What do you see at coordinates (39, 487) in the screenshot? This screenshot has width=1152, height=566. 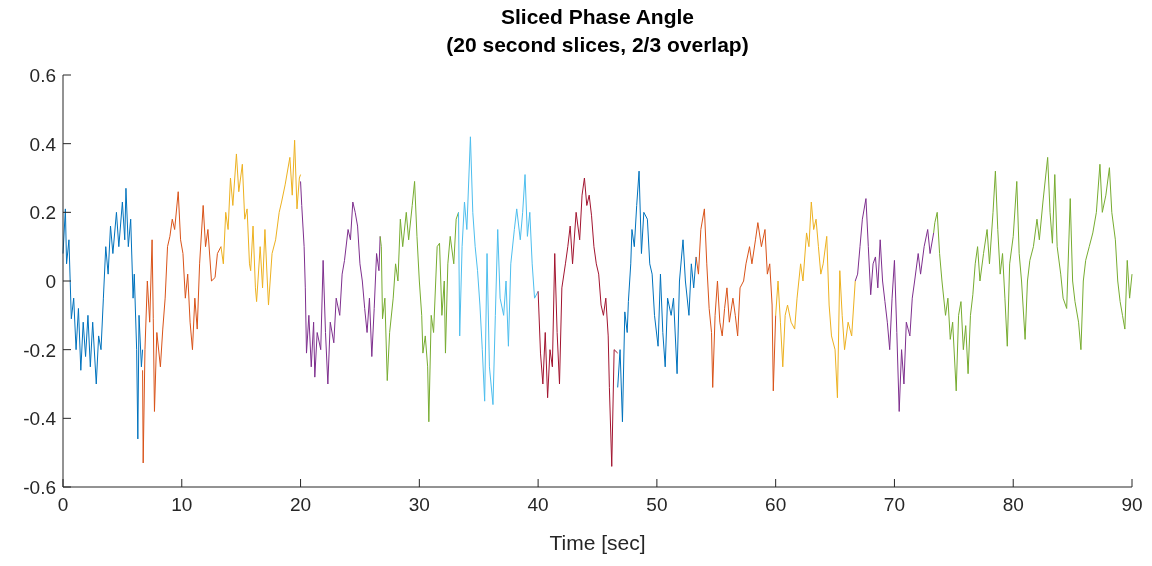 I see `y-tick-label: -0.6` at bounding box center [39, 487].